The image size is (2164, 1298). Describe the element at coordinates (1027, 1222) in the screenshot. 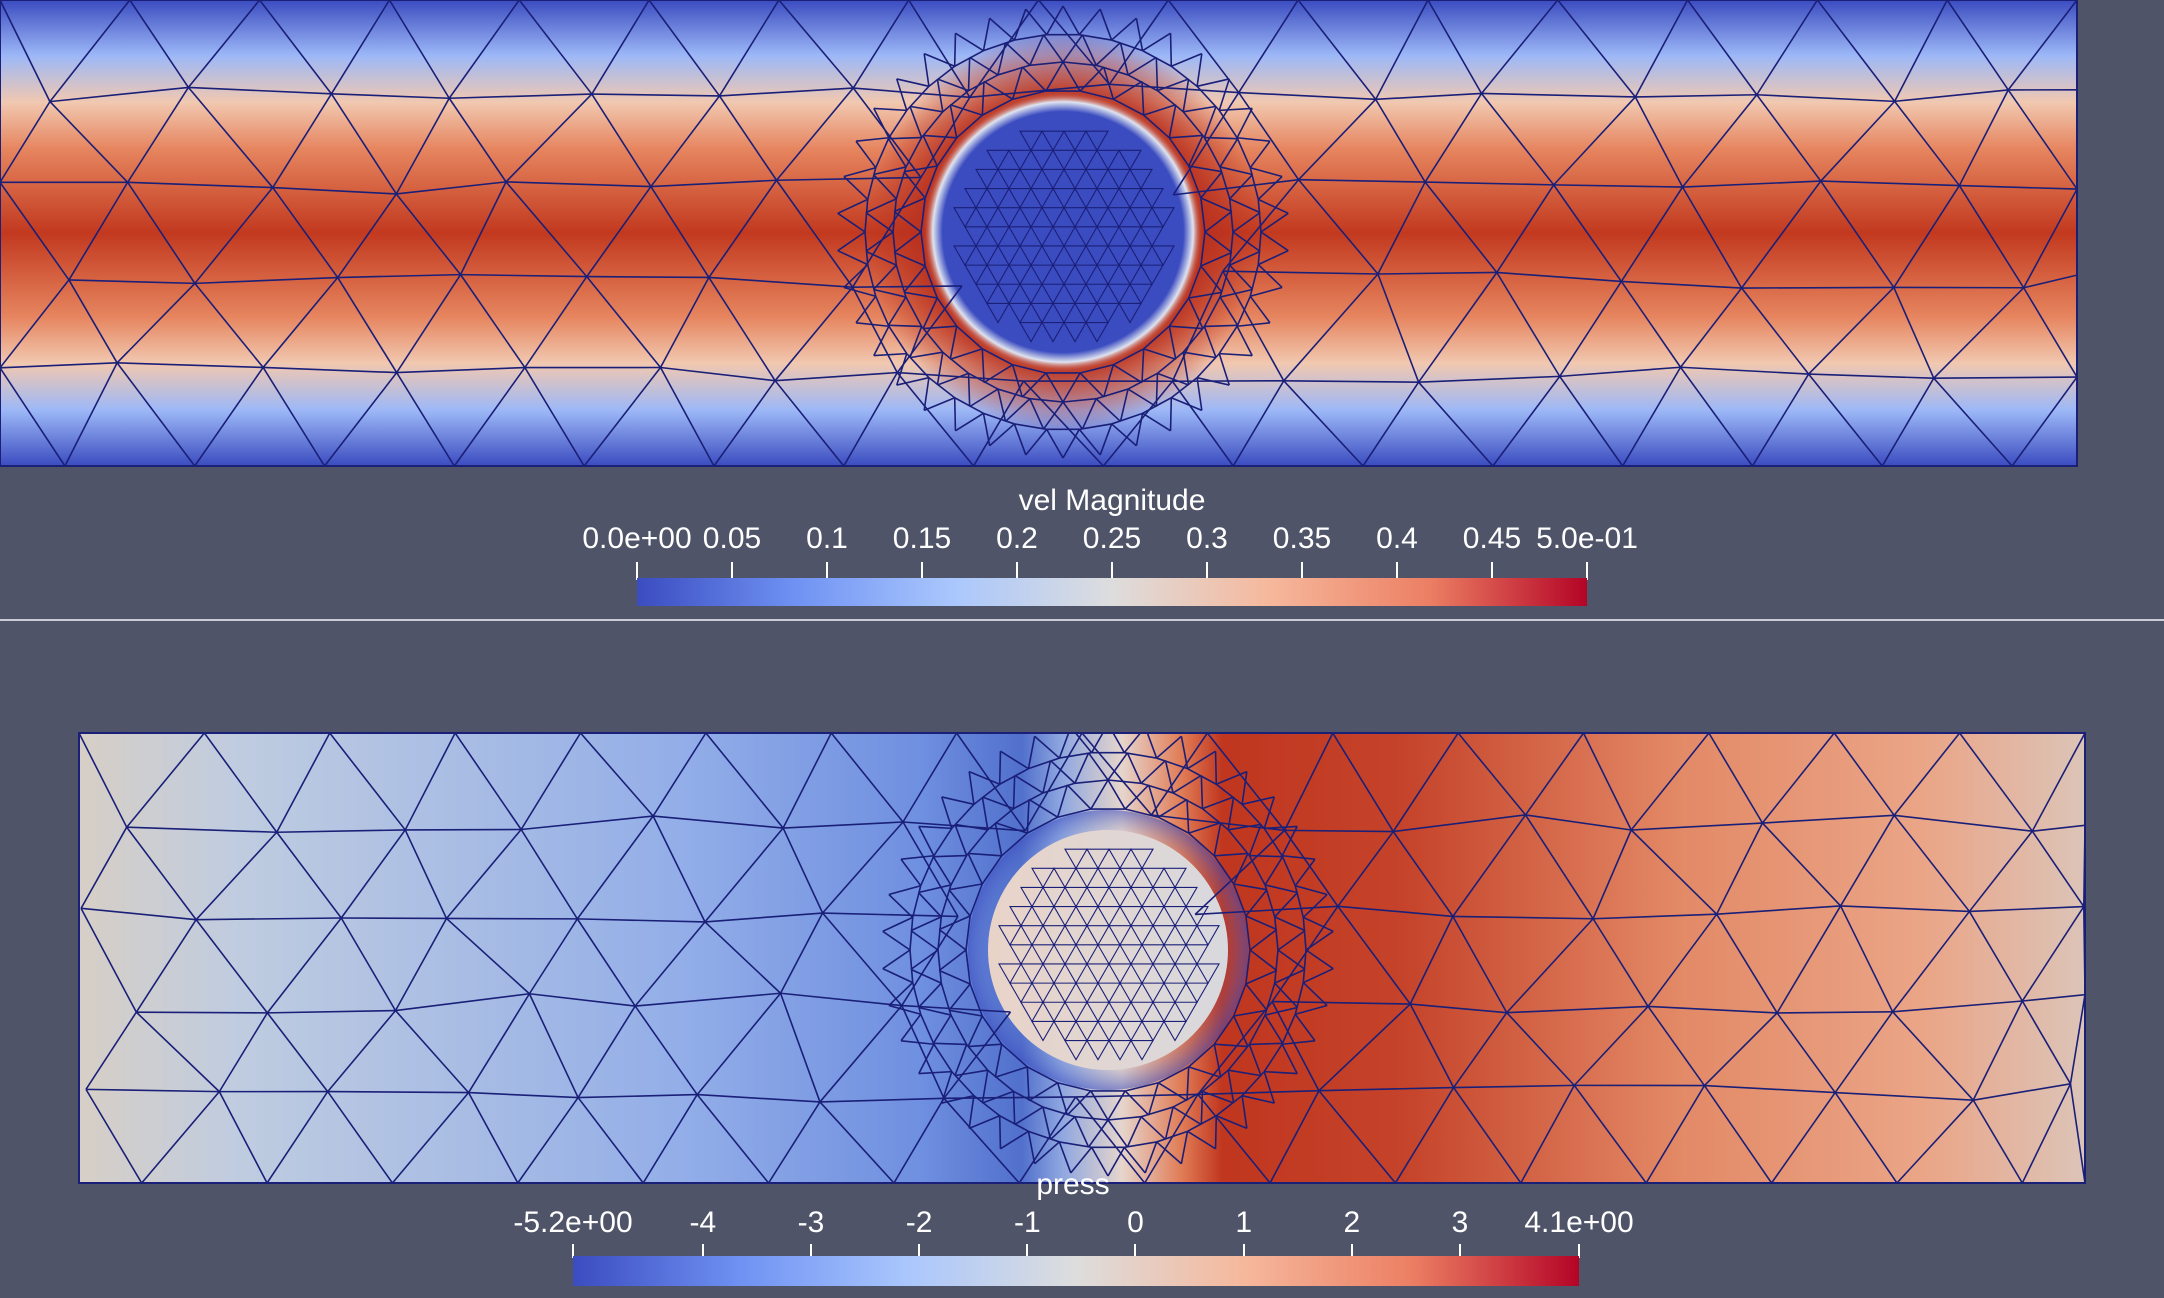

I see `pressure-colorbar-tick-label: -1` at that location.